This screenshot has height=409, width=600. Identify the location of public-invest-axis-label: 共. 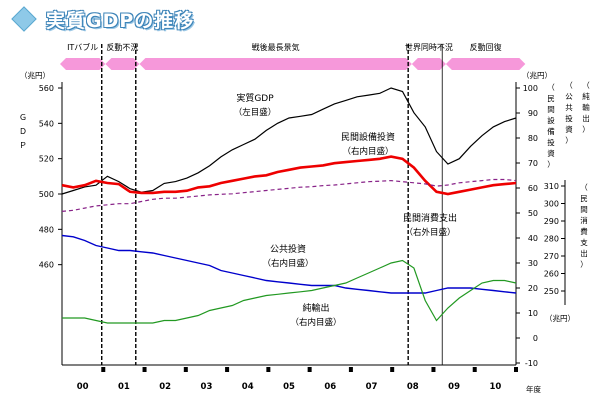
(569, 107).